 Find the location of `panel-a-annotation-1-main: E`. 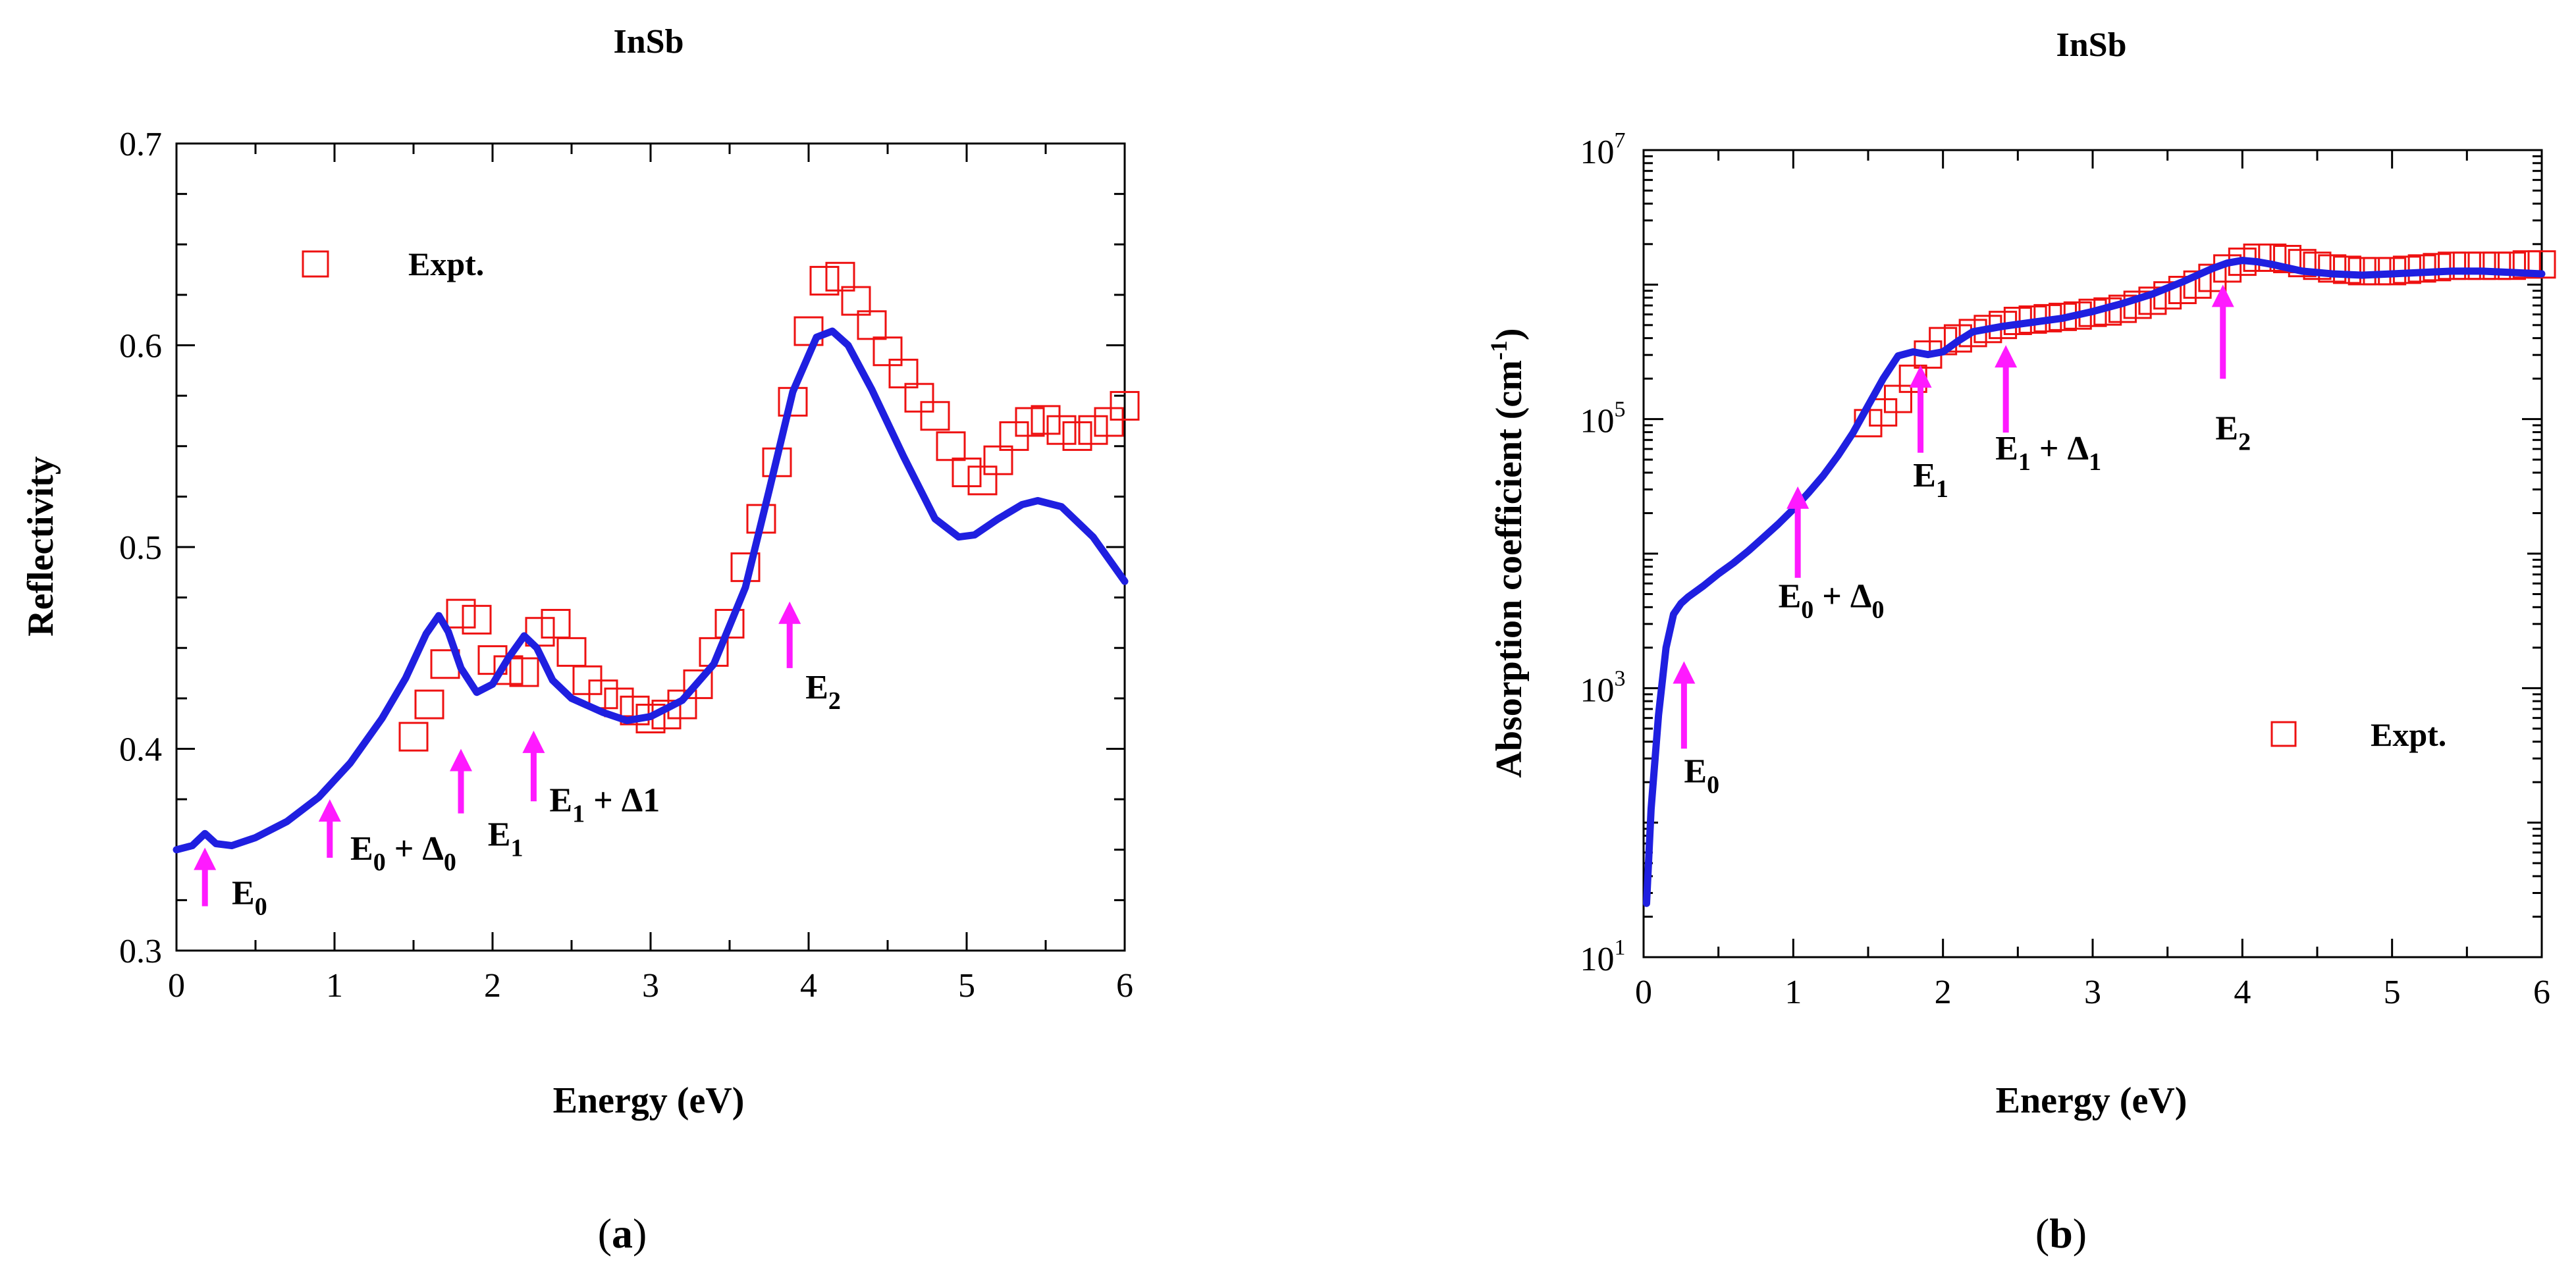

panel-a-annotation-1-main: E is located at coordinates (361, 849).